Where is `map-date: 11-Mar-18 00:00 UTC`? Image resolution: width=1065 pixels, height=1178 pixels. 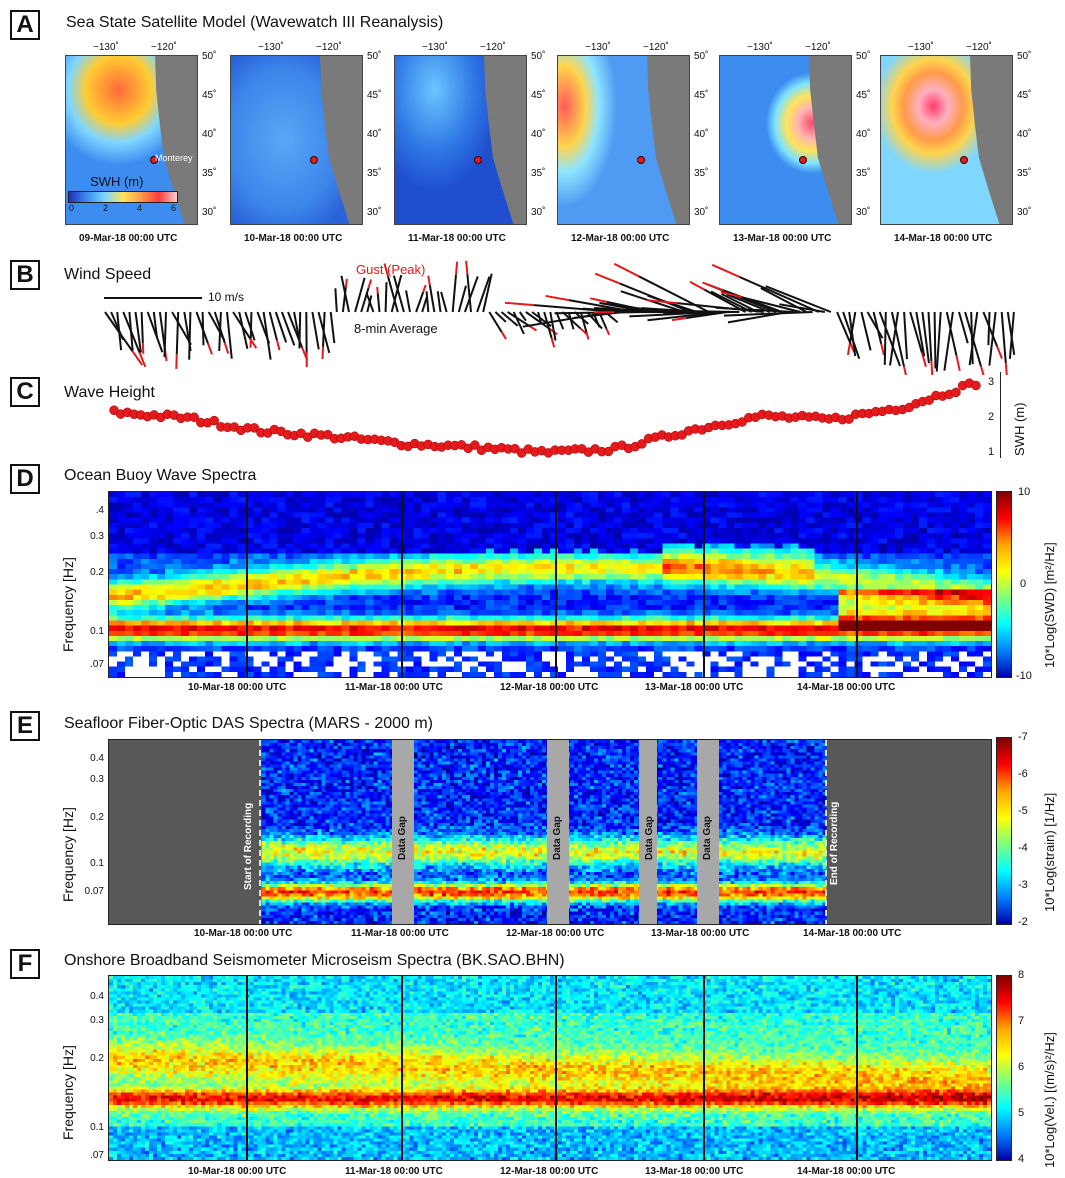 map-date: 11-Mar-18 00:00 UTC is located at coordinates (457, 238).